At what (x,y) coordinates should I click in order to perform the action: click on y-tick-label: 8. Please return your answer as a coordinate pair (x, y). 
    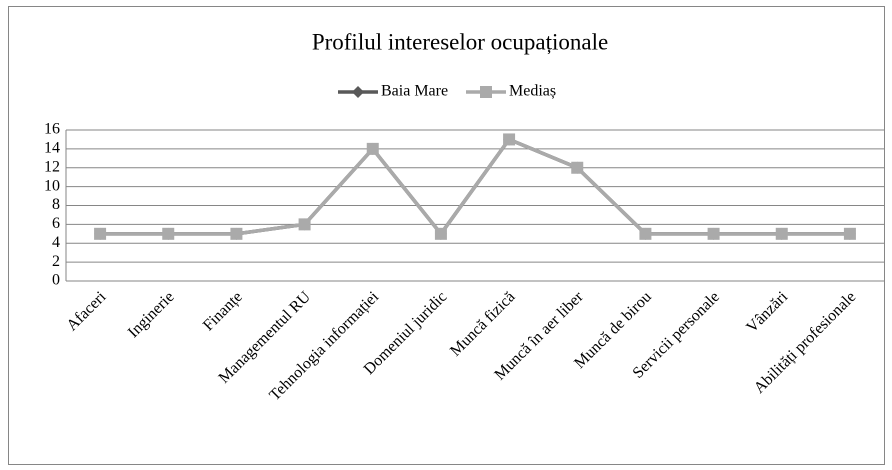
    Looking at the image, I should click on (56, 204).